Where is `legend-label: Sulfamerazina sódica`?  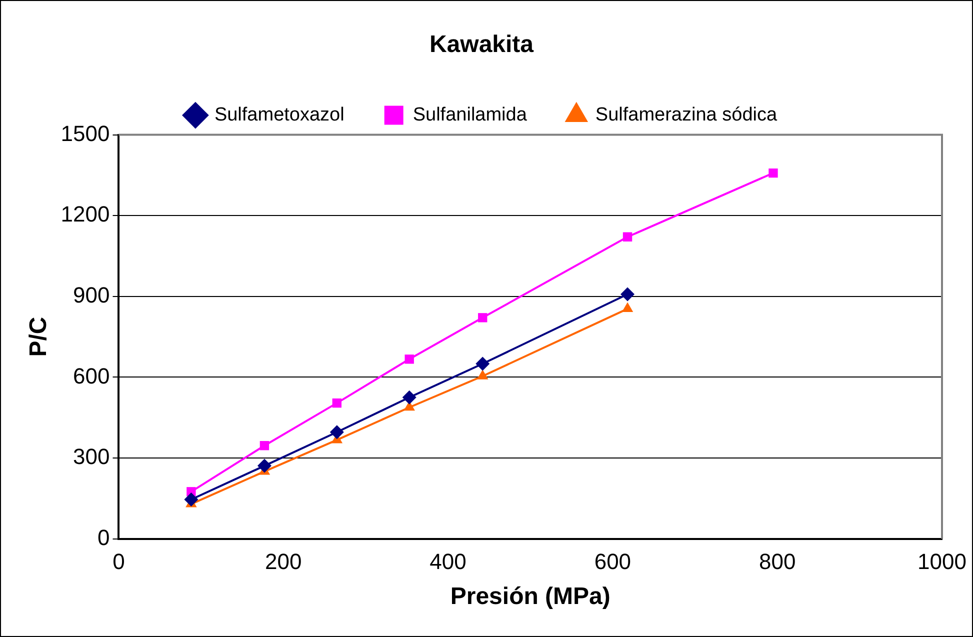
legend-label: Sulfamerazina sódica is located at coordinates (686, 115).